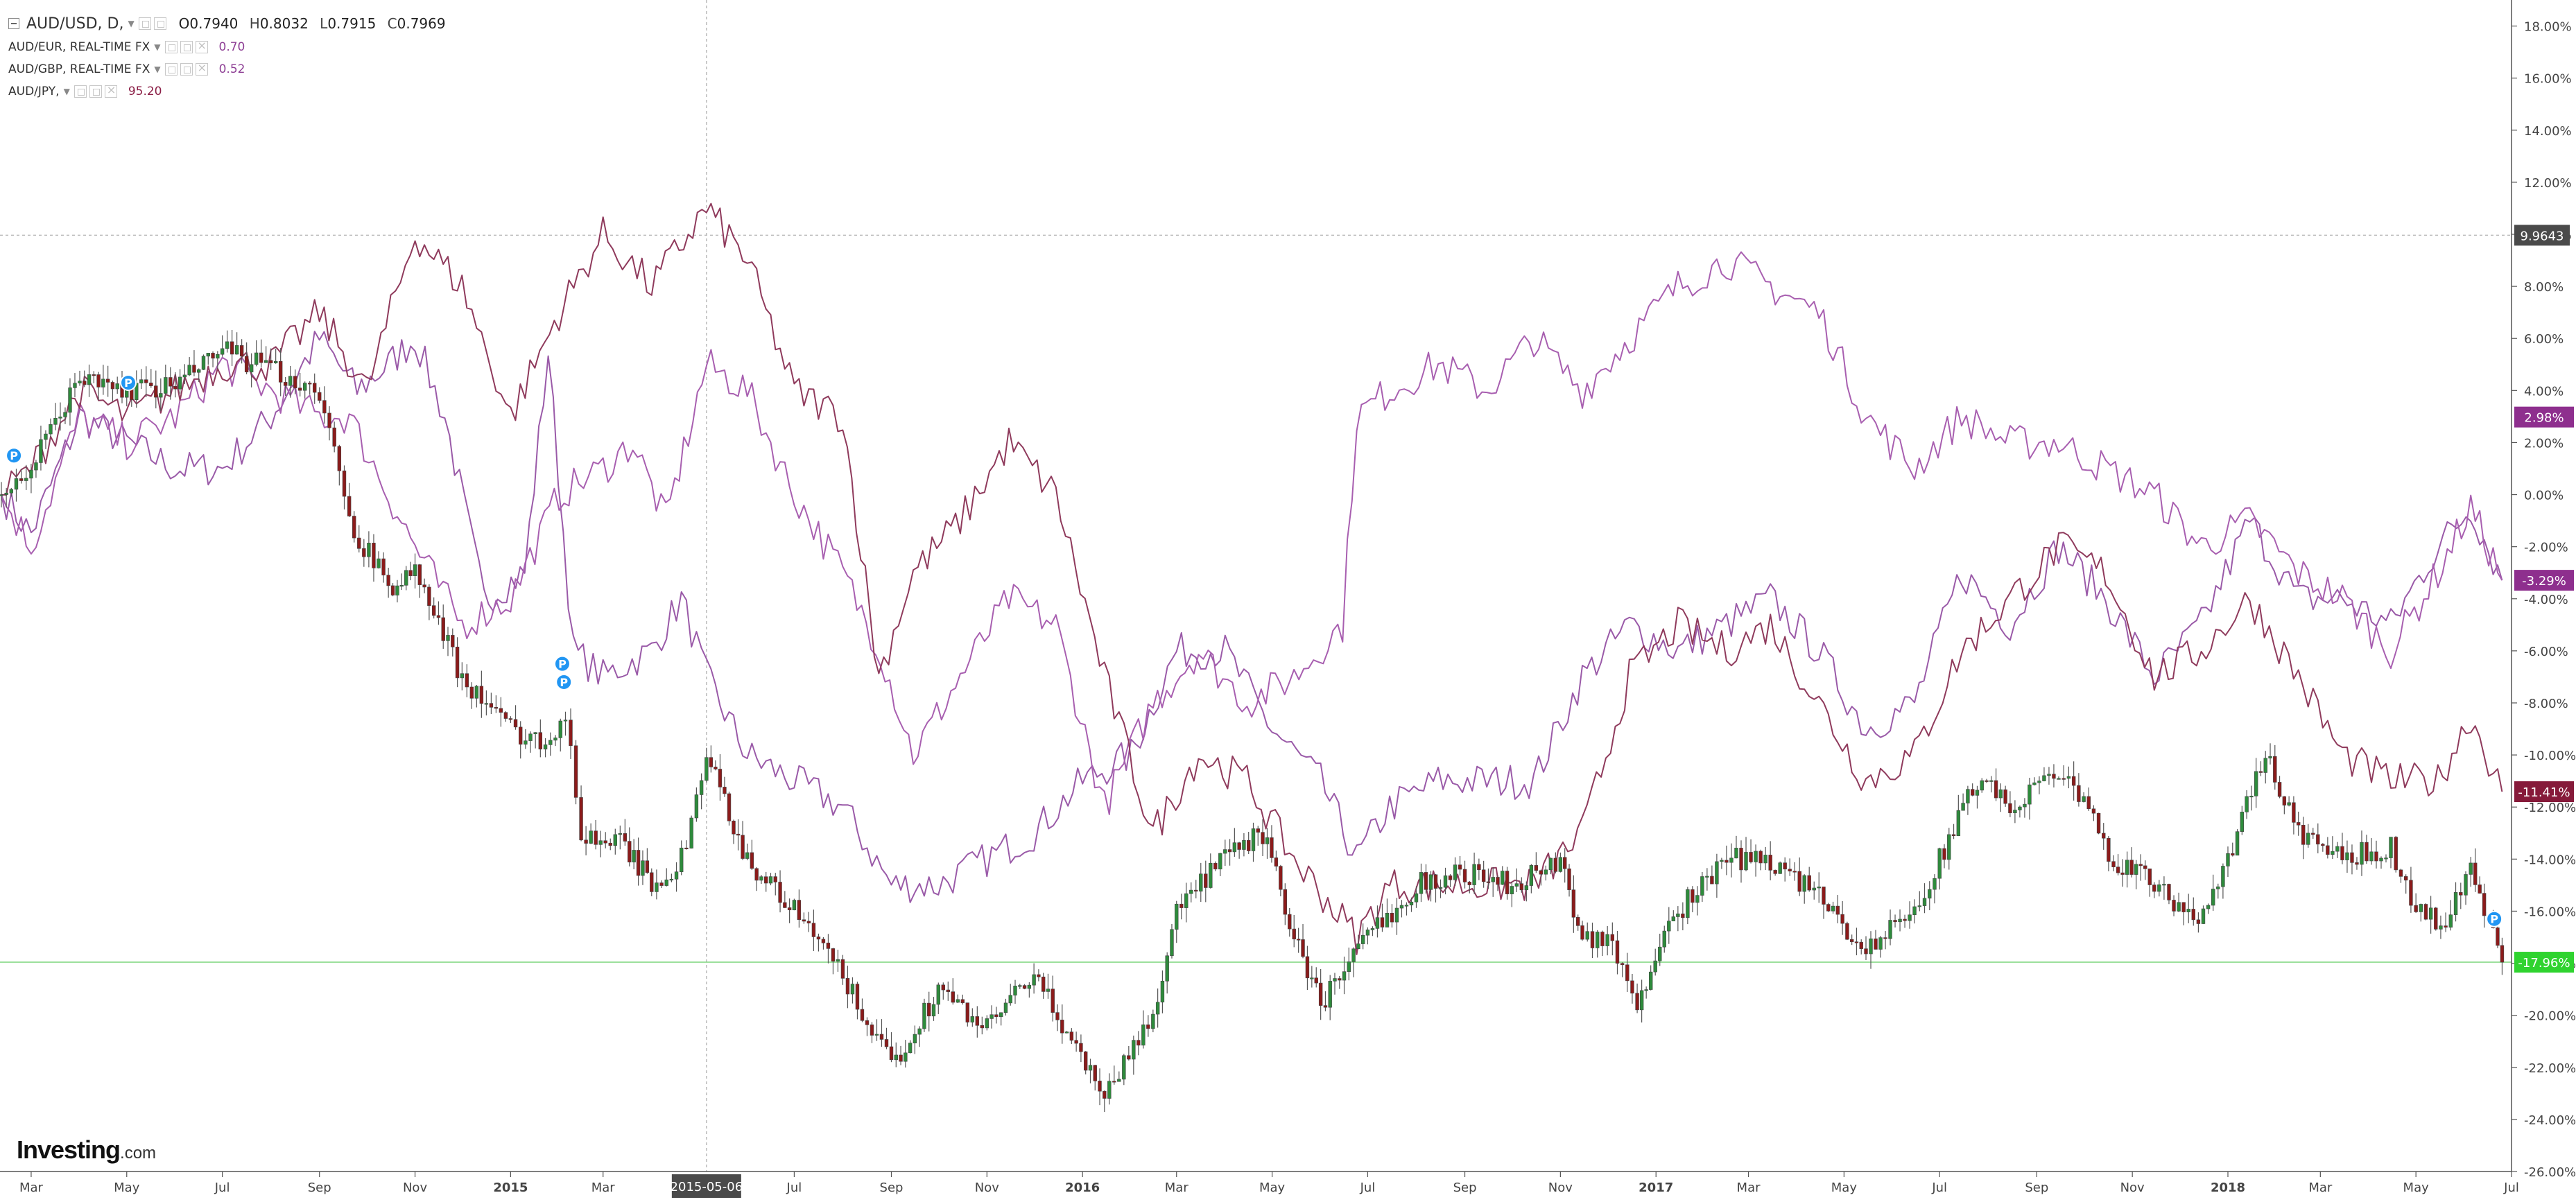 The width and height of the screenshot is (2576, 1202). What do you see at coordinates (79, 47) in the screenshot?
I see `comparison-symbol: AUD/EUR, REAL-TIME FX` at bounding box center [79, 47].